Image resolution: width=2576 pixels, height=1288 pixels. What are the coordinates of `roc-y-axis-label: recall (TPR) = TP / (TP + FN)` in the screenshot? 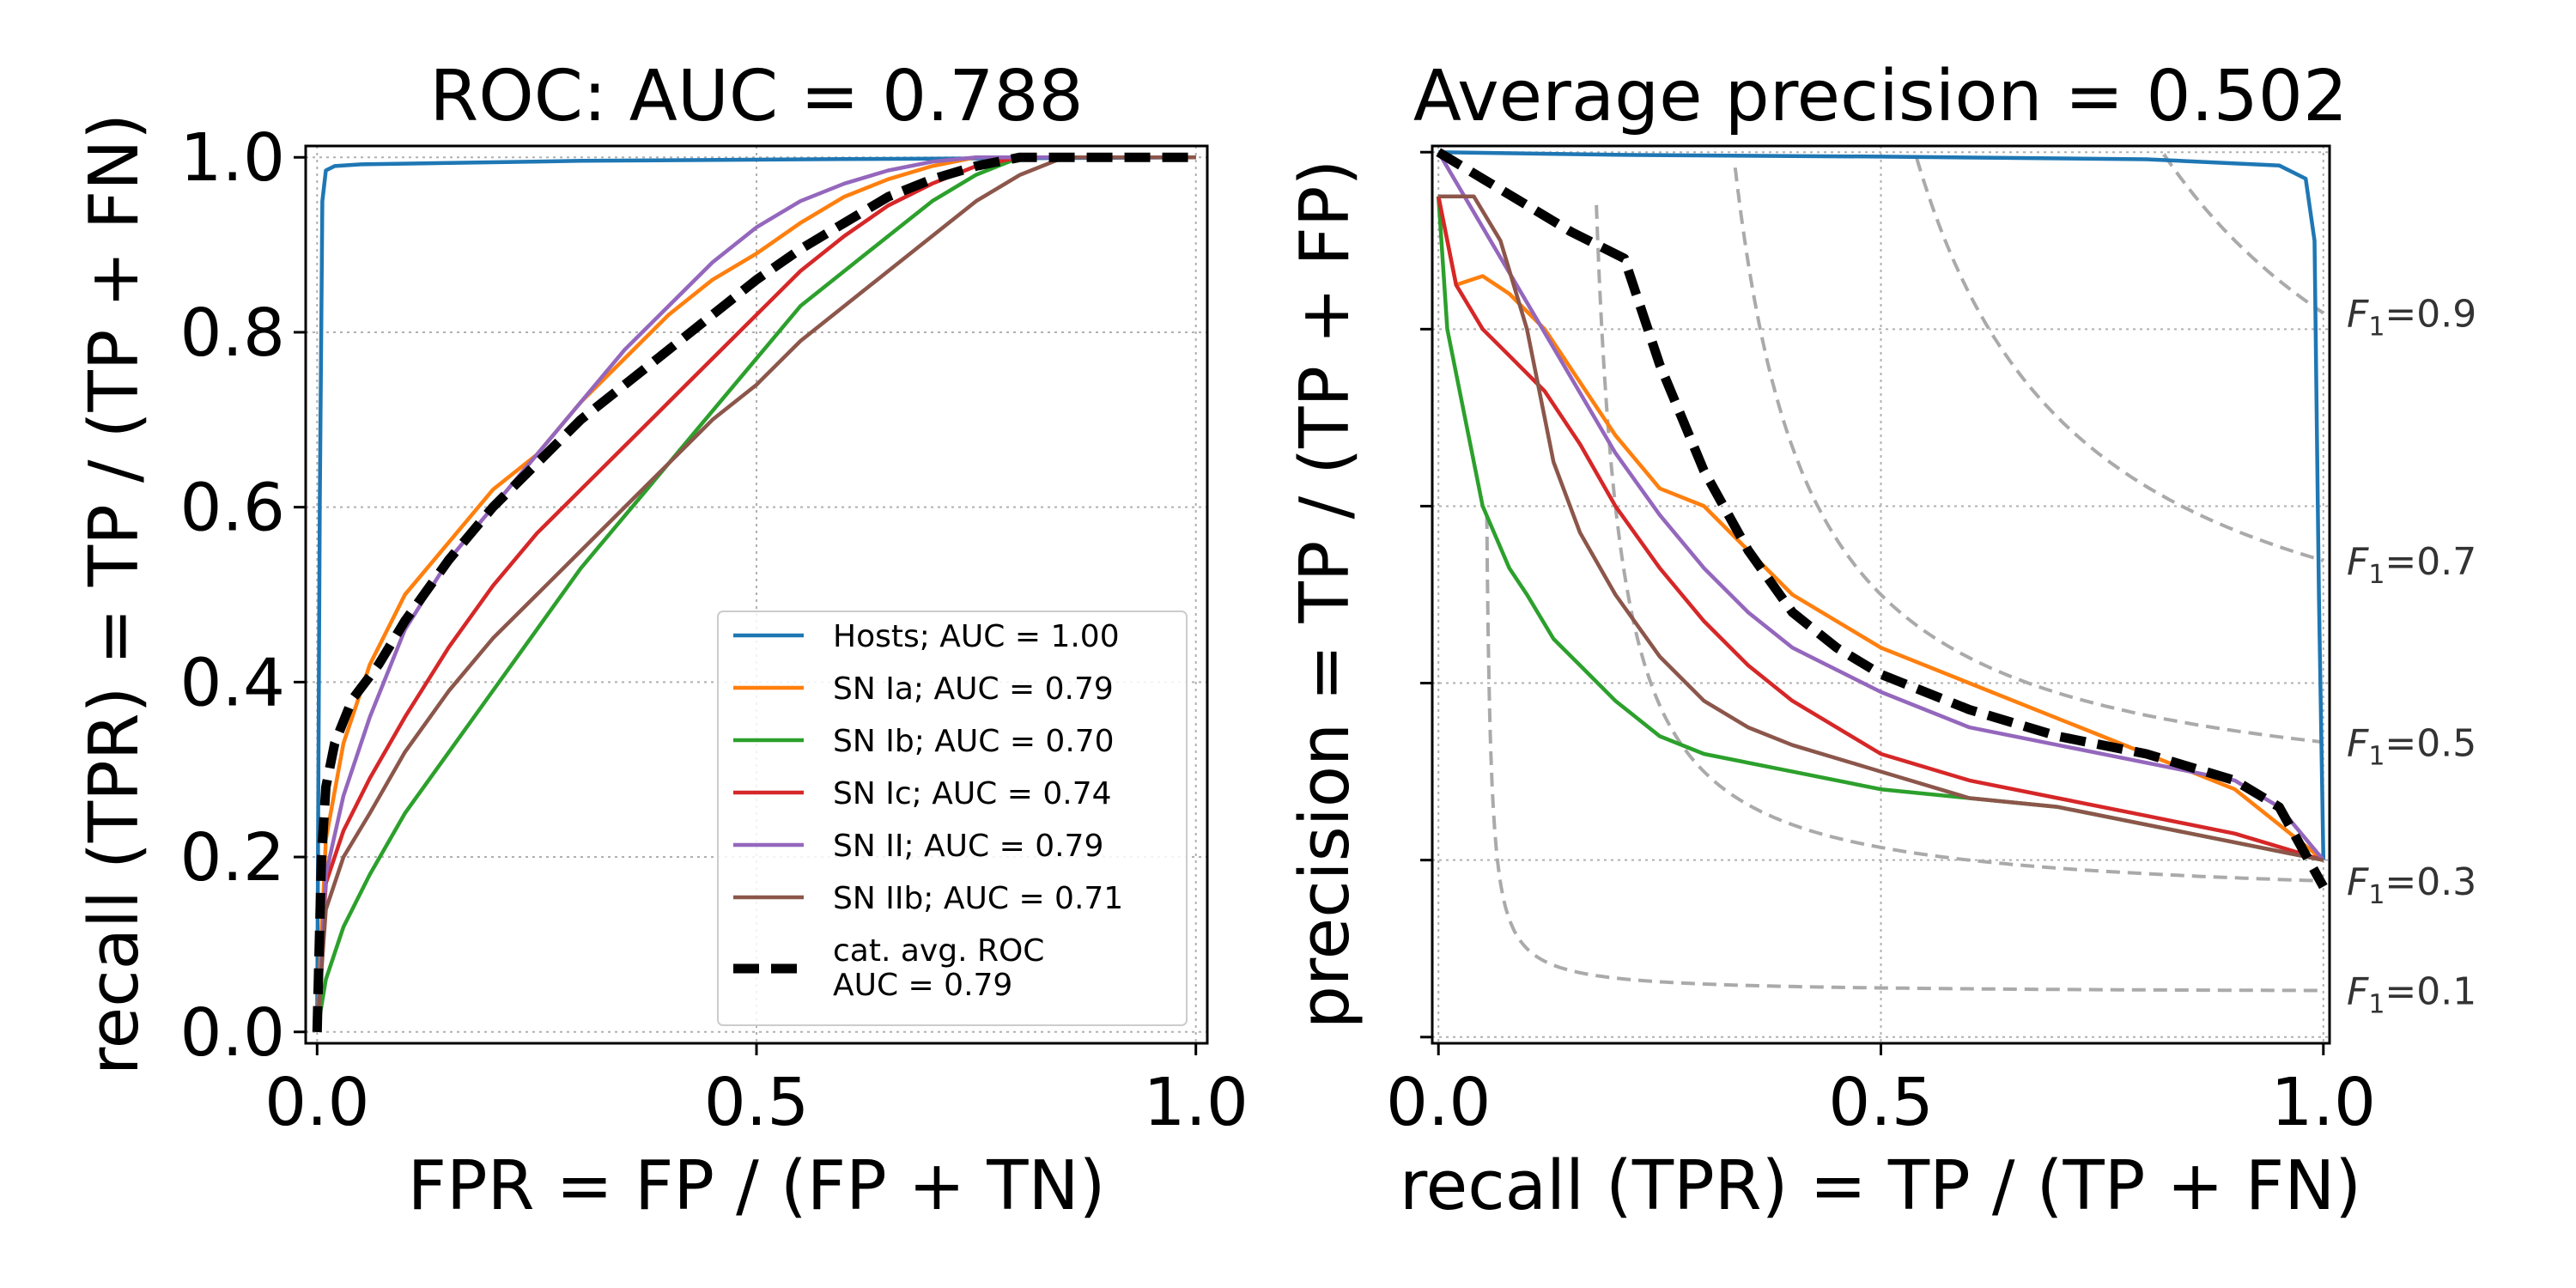 It's located at (114, 594).